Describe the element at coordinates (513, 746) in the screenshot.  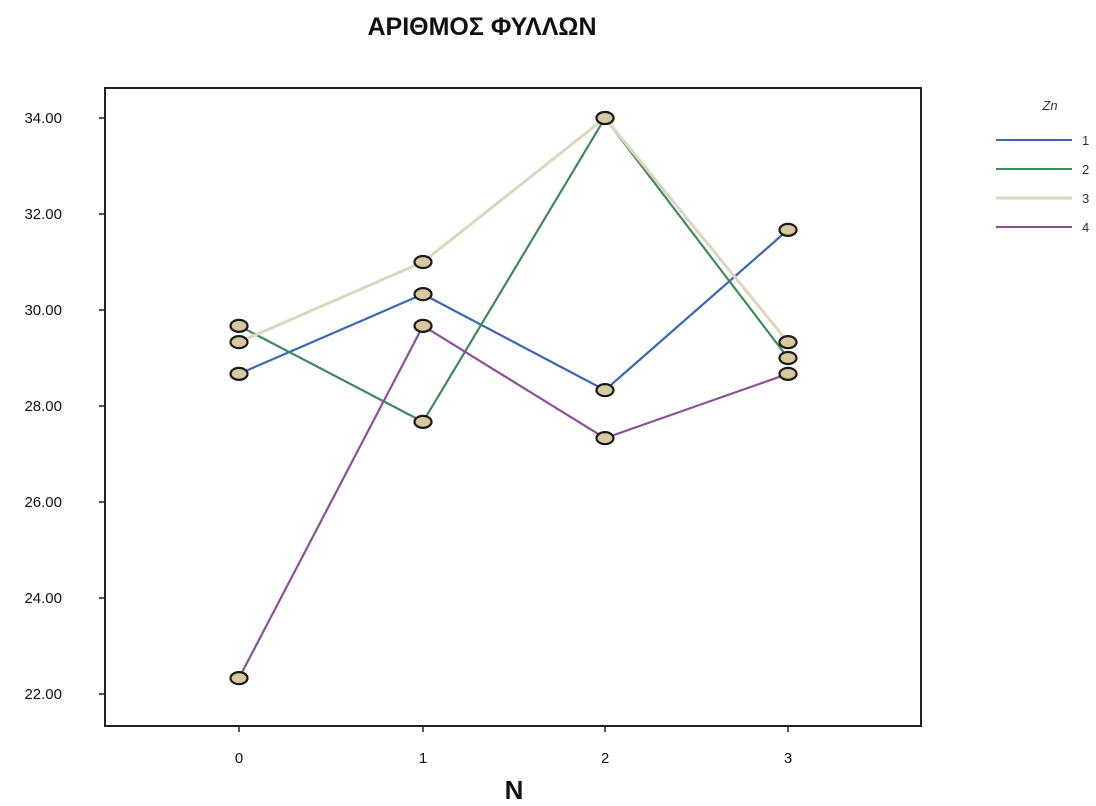
I see `x-axis: 0 1 2 3` at that location.